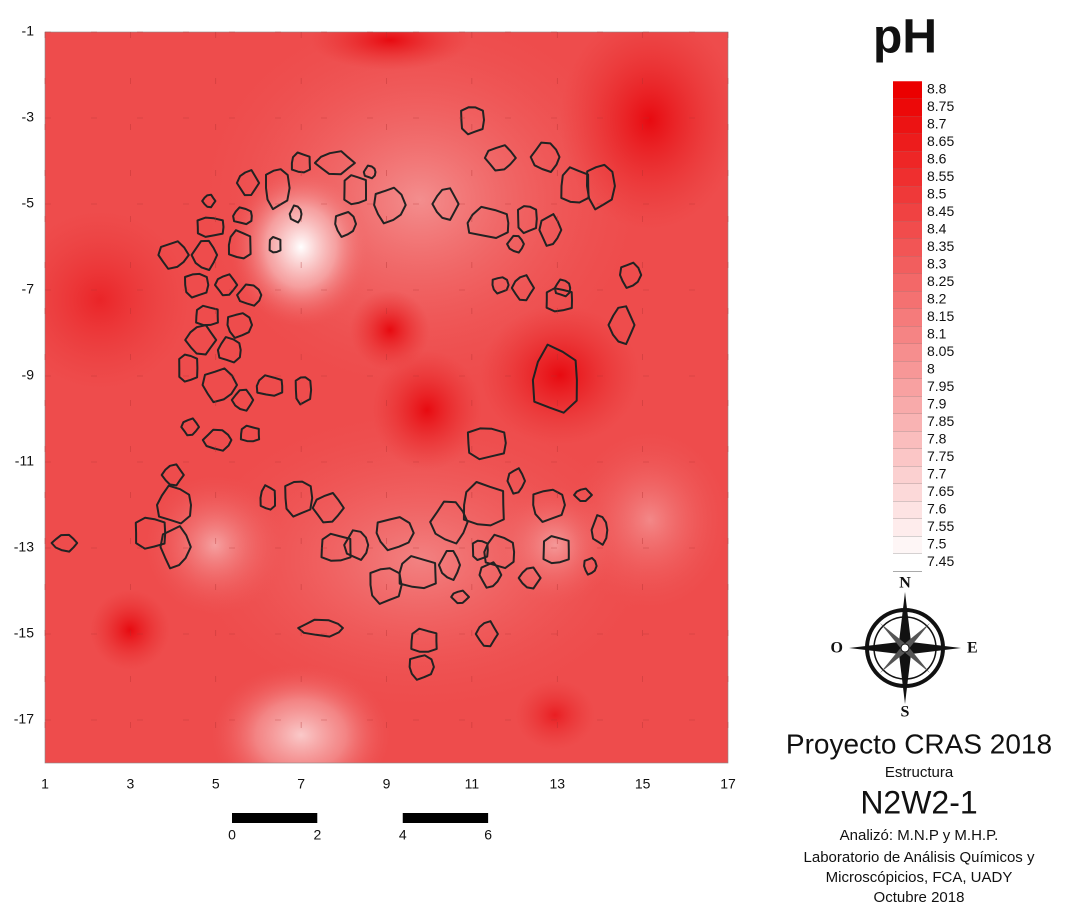 The height and width of the screenshot is (918, 1076). Describe the element at coordinates (472, 784) in the screenshot. I see `x-tick-label: 11` at that location.